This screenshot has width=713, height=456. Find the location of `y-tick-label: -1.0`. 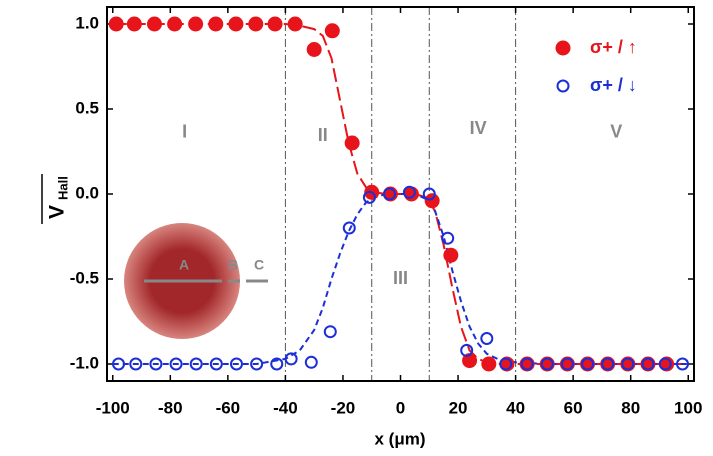

y-tick-label: -1.0 is located at coordinates (84, 362).